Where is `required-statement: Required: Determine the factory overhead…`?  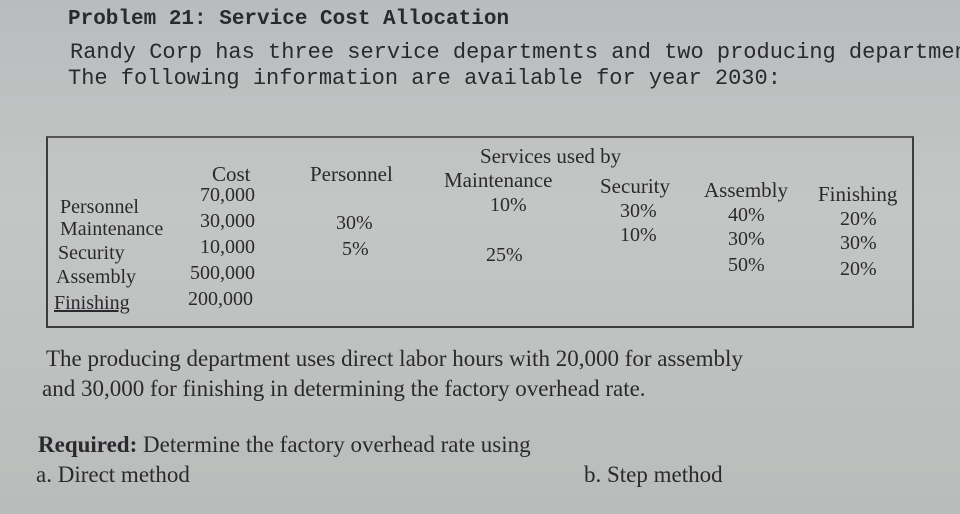
required-statement: Required: Determine the factory overhead… is located at coordinates (284, 445).